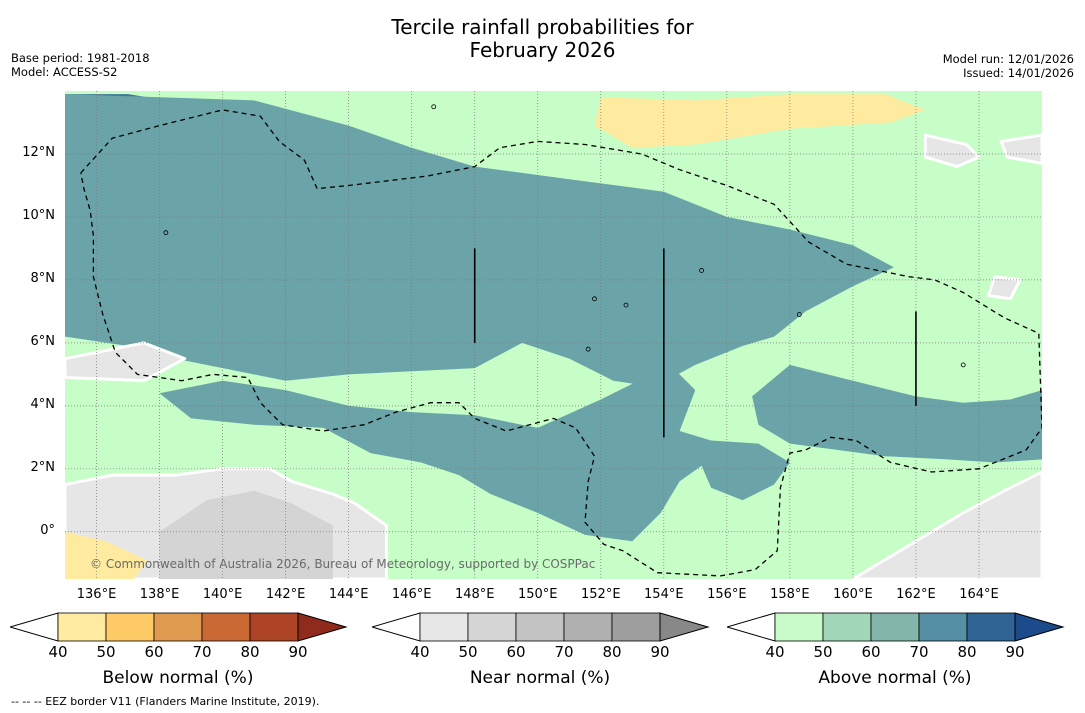 This screenshot has width=1085, height=713. What do you see at coordinates (64, 72) in the screenshot?
I see `model-name: Model: ACCESS-S2` at bounding box center [64, 72].